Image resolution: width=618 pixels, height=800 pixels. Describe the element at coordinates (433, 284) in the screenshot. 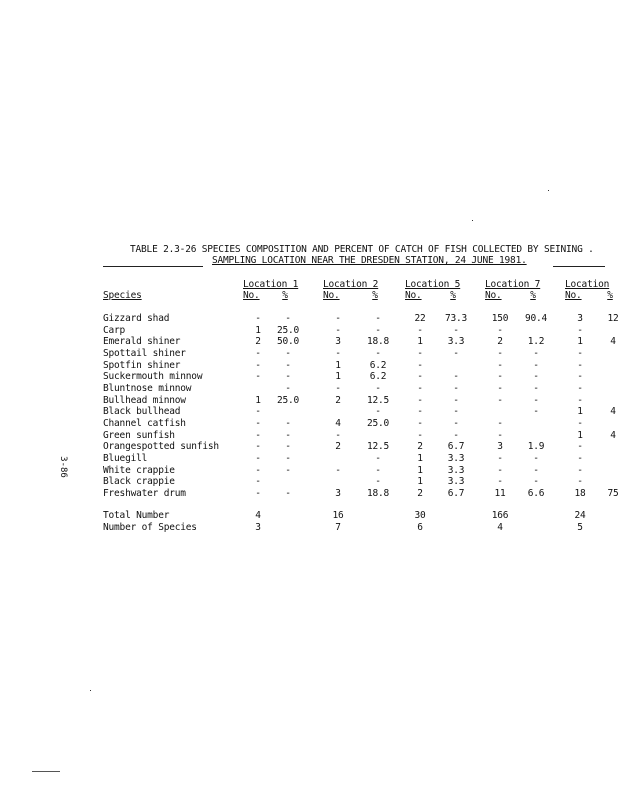

I see `location-header: Location 5` at that location.